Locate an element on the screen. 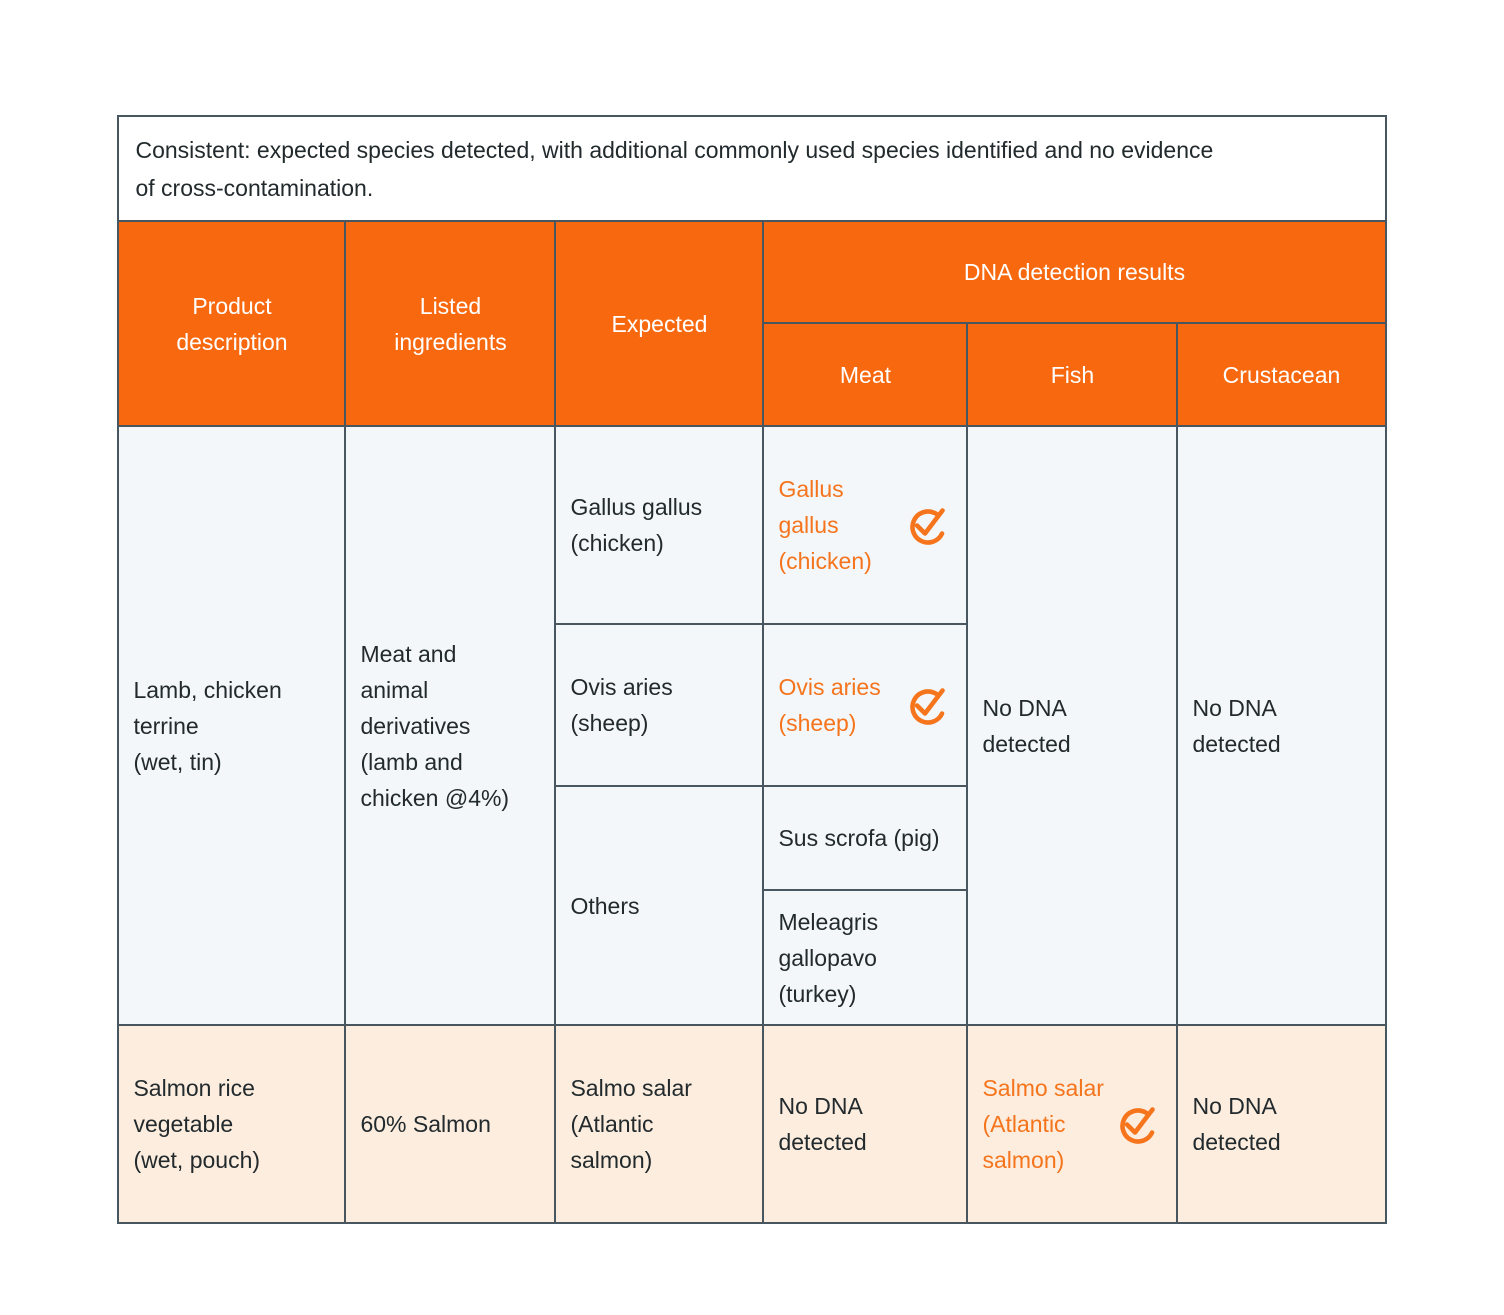 The width and height of the screenshot is (1504, 1315). column-header-expected: Expected is located at coordinates (659, 323).